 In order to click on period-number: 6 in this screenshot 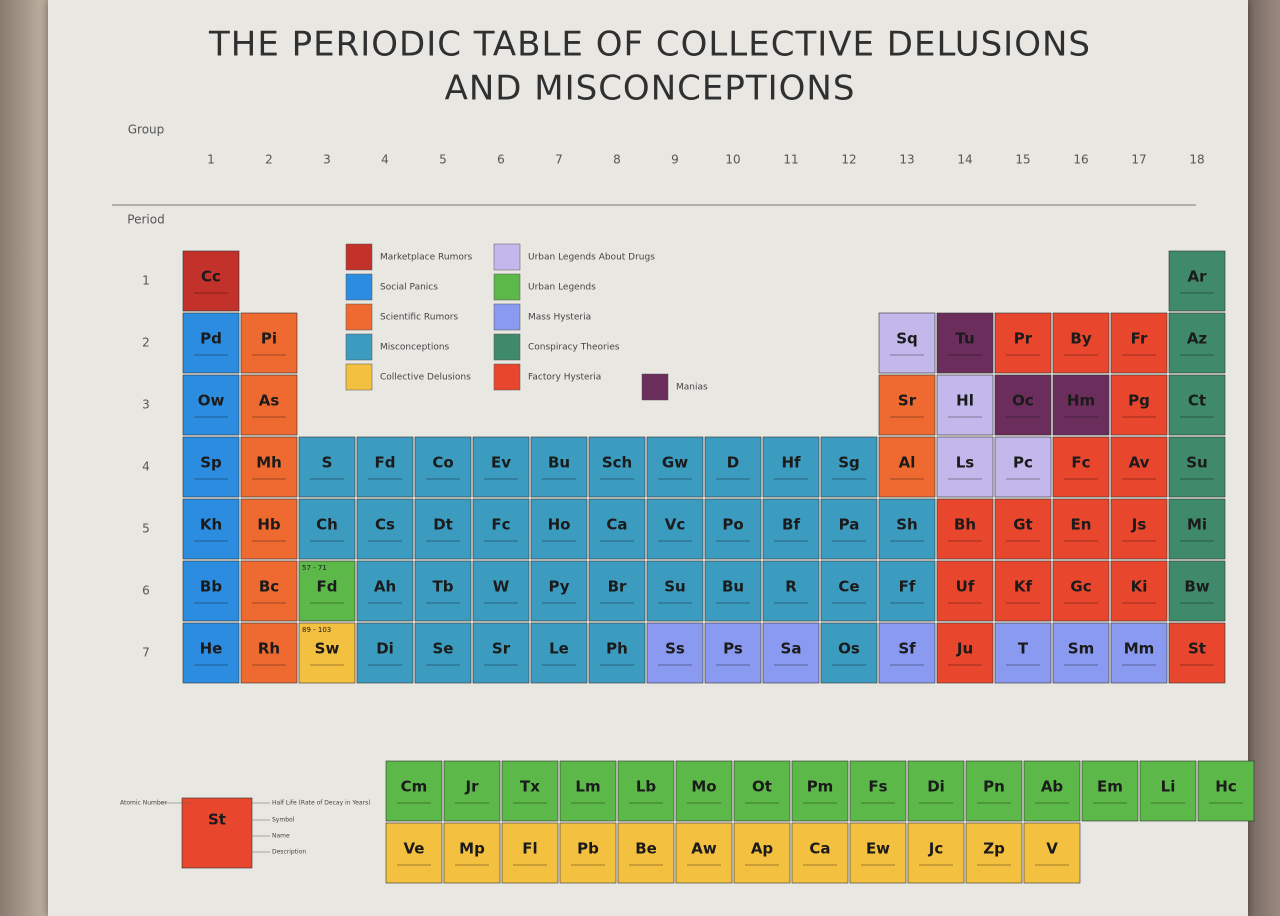, I will do `click(146, 591)`.